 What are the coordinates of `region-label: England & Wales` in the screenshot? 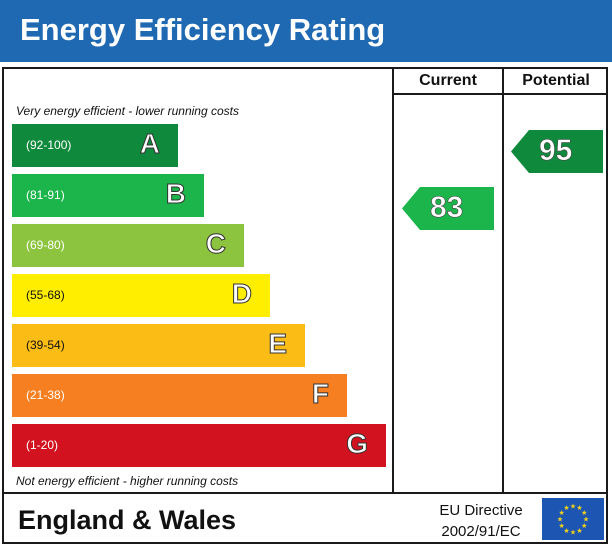 It's located at (127, 520).